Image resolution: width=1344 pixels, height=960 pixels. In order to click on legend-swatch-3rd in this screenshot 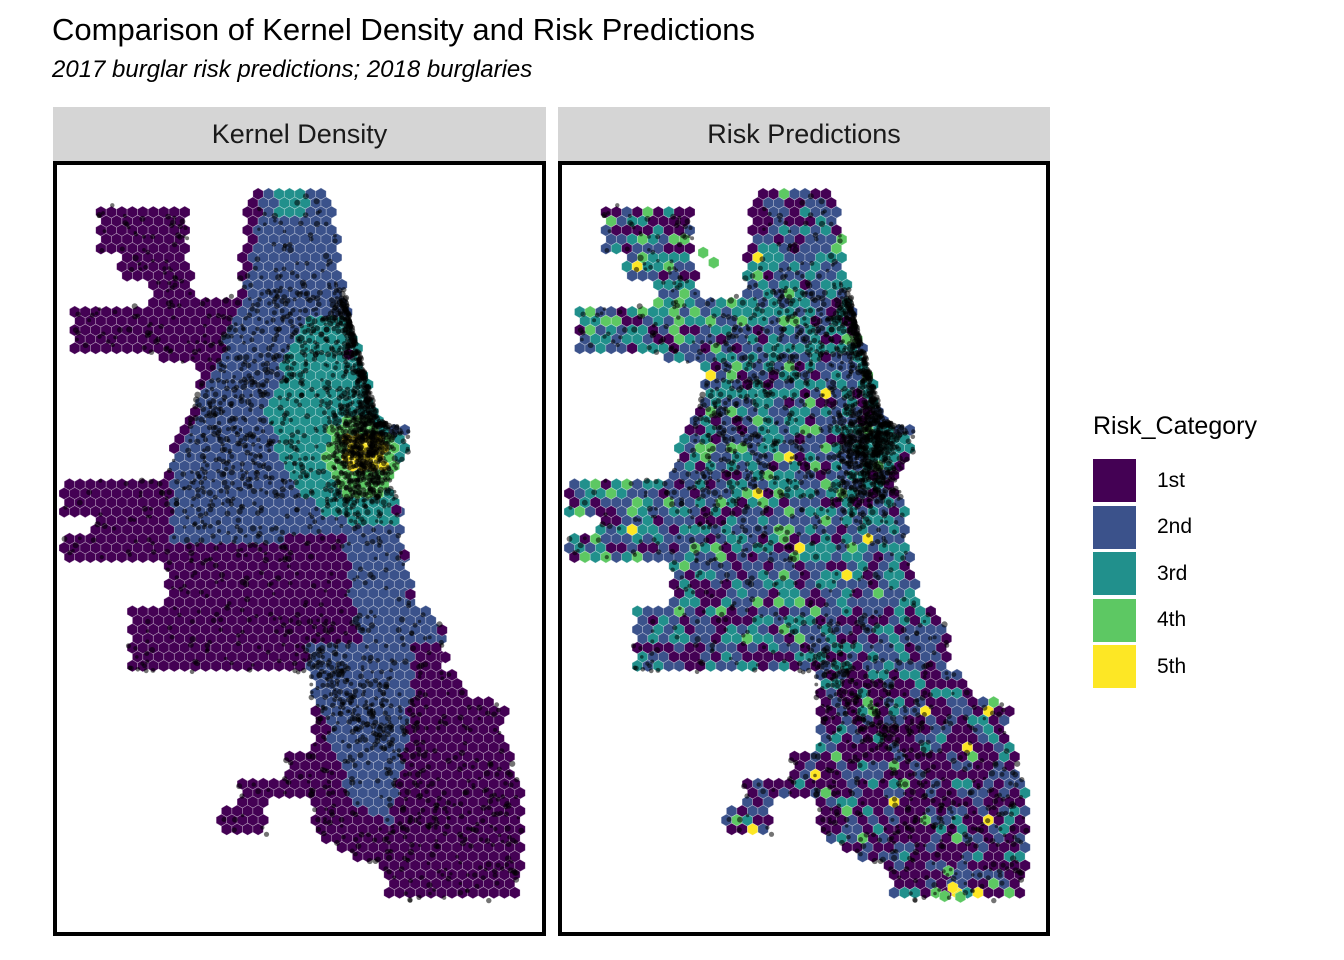, I will do `click(1114, 573)`.